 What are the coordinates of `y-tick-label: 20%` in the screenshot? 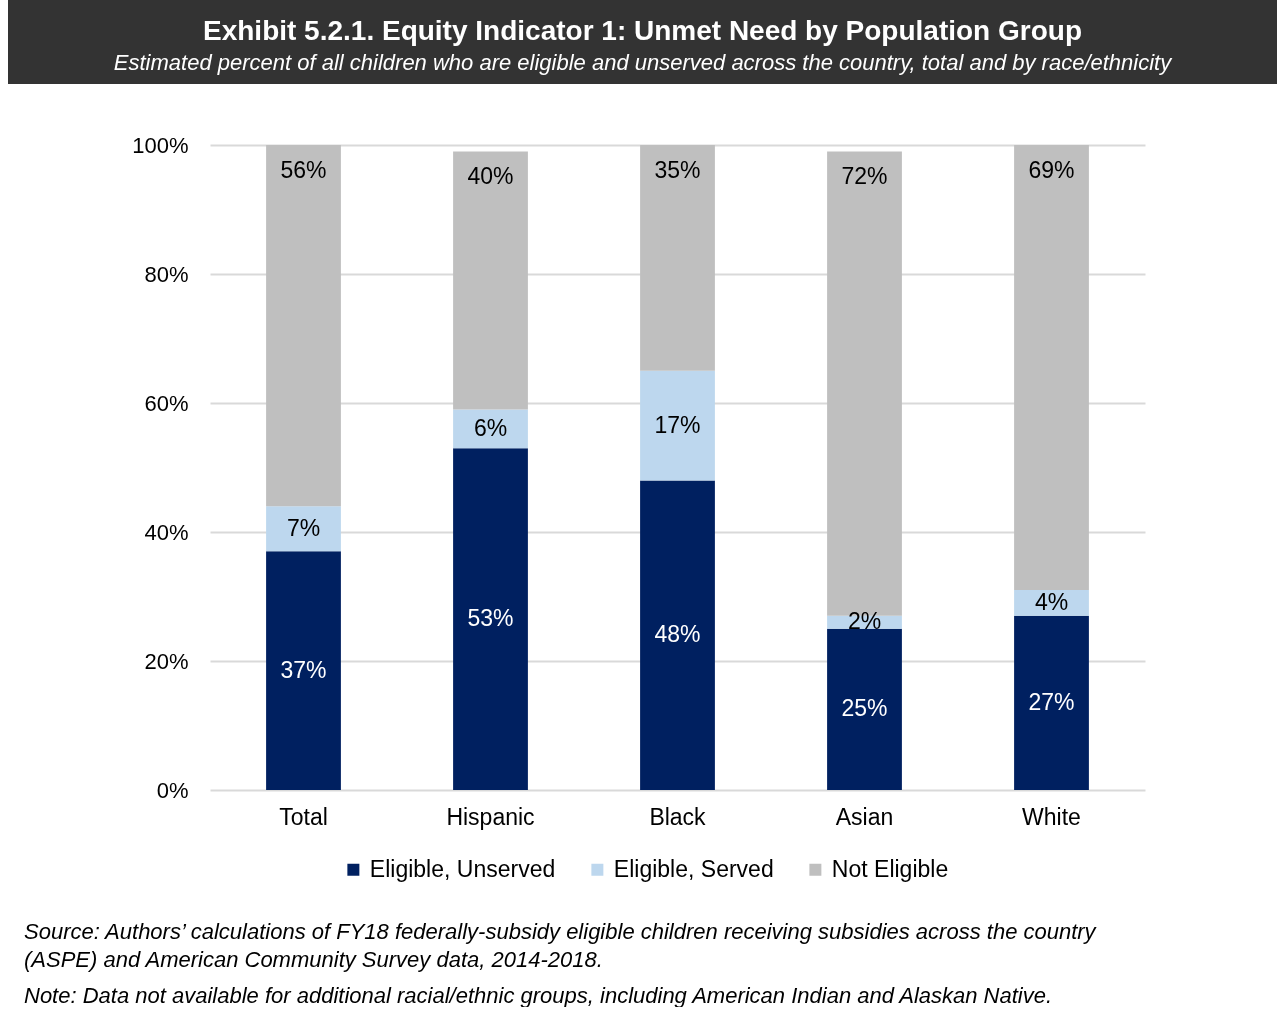 It's located at (166, 661).